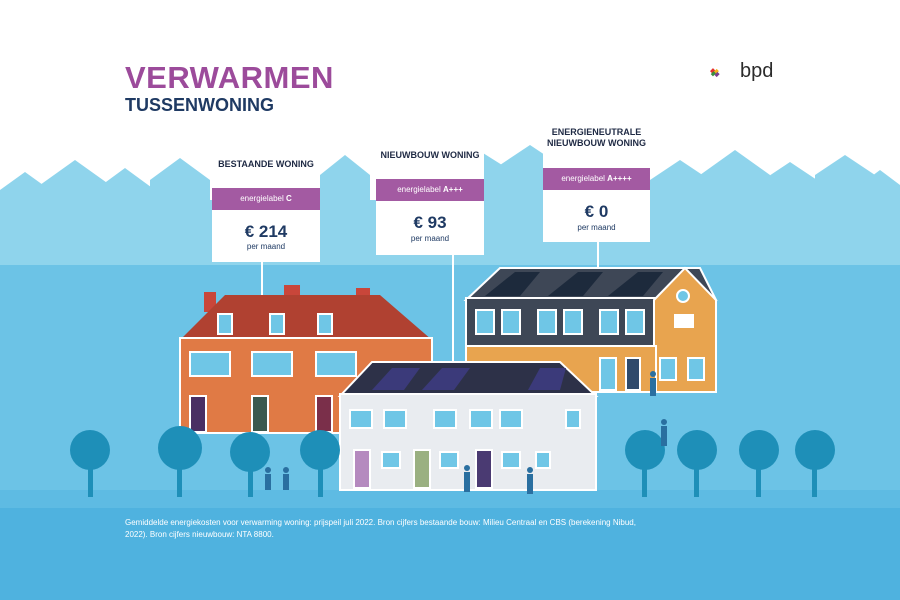 The width and height of the screenshot is (900, 600). I want to click on energy-label-badge: energielabel A++++, so click(596, 179).